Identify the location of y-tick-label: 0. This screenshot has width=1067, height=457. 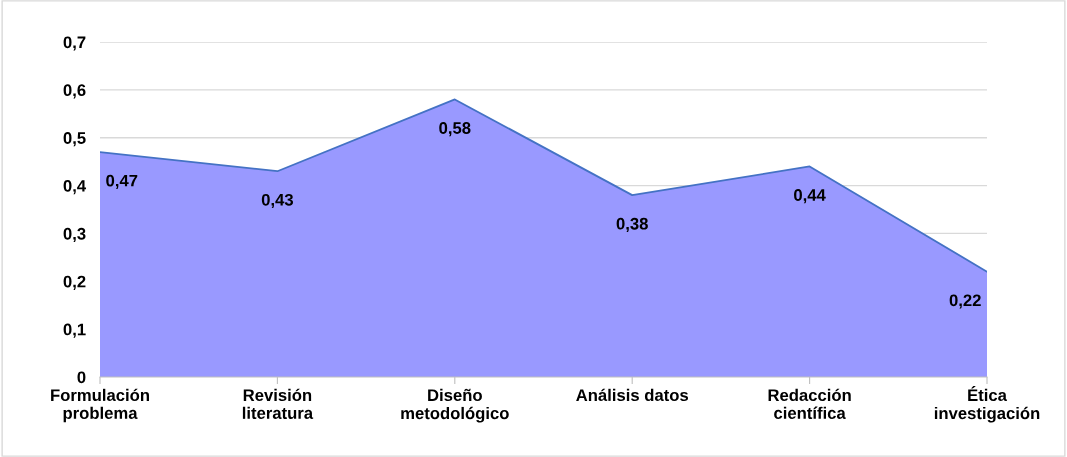
(81, 377).